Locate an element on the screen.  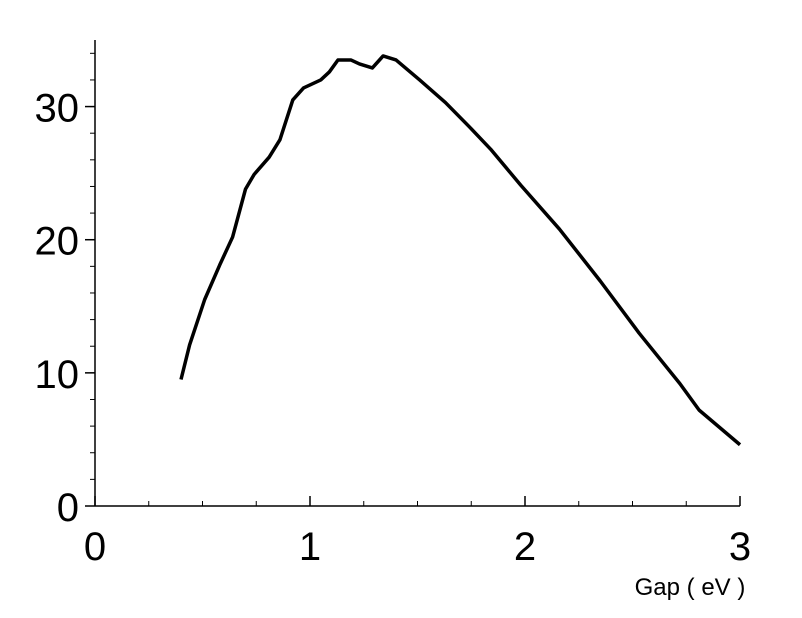
y-tick-label: 0 is located at coordinates (68, 508).